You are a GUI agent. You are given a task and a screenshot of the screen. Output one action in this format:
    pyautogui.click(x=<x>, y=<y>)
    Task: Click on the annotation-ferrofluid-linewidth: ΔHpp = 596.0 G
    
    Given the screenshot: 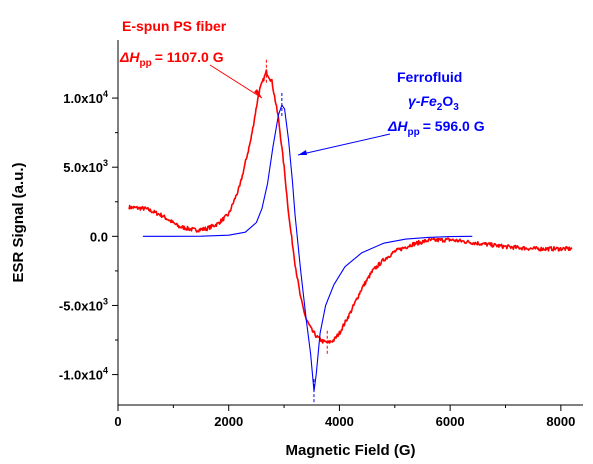 What is the action you would take?
    pyautogui.click(x=436, y=128)
    